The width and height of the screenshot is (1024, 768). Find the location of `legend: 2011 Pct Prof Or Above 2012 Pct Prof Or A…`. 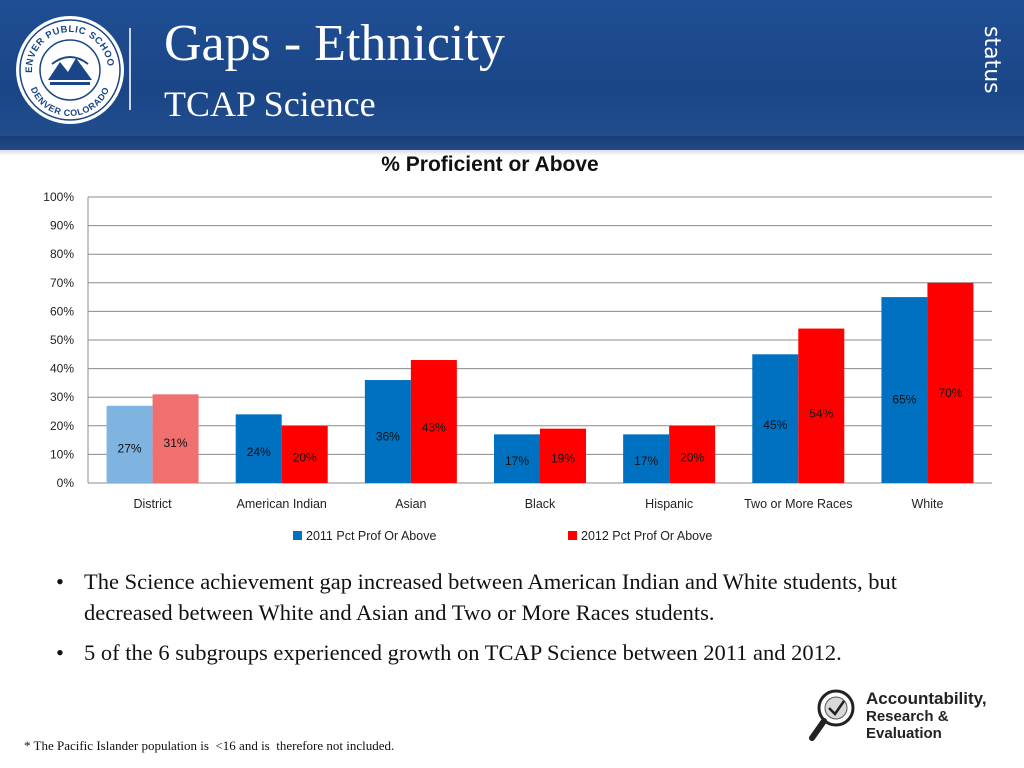

legend: 2011 Pct Prof Or Above 2012 Pct Prof Or A… is located at coordinates (502, 536).